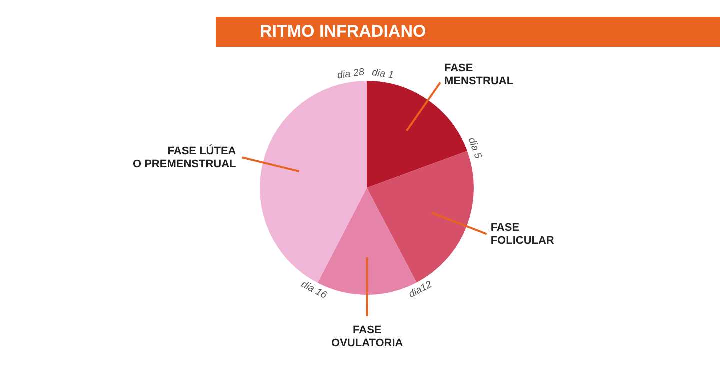  I want to click on slice-label: FASE FOLICULAR, so click(522, 235).